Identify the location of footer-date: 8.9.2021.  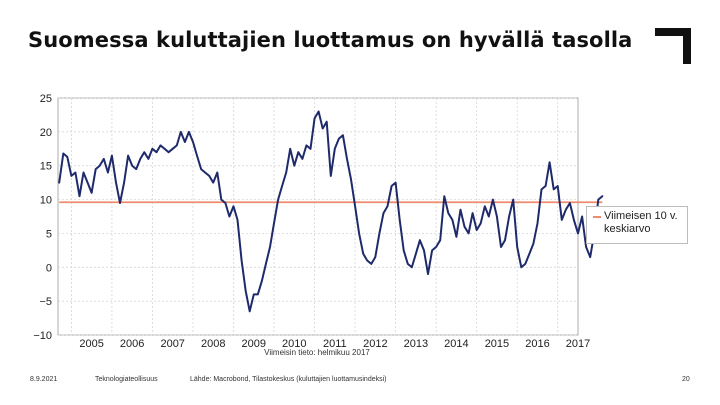
(44, 379).